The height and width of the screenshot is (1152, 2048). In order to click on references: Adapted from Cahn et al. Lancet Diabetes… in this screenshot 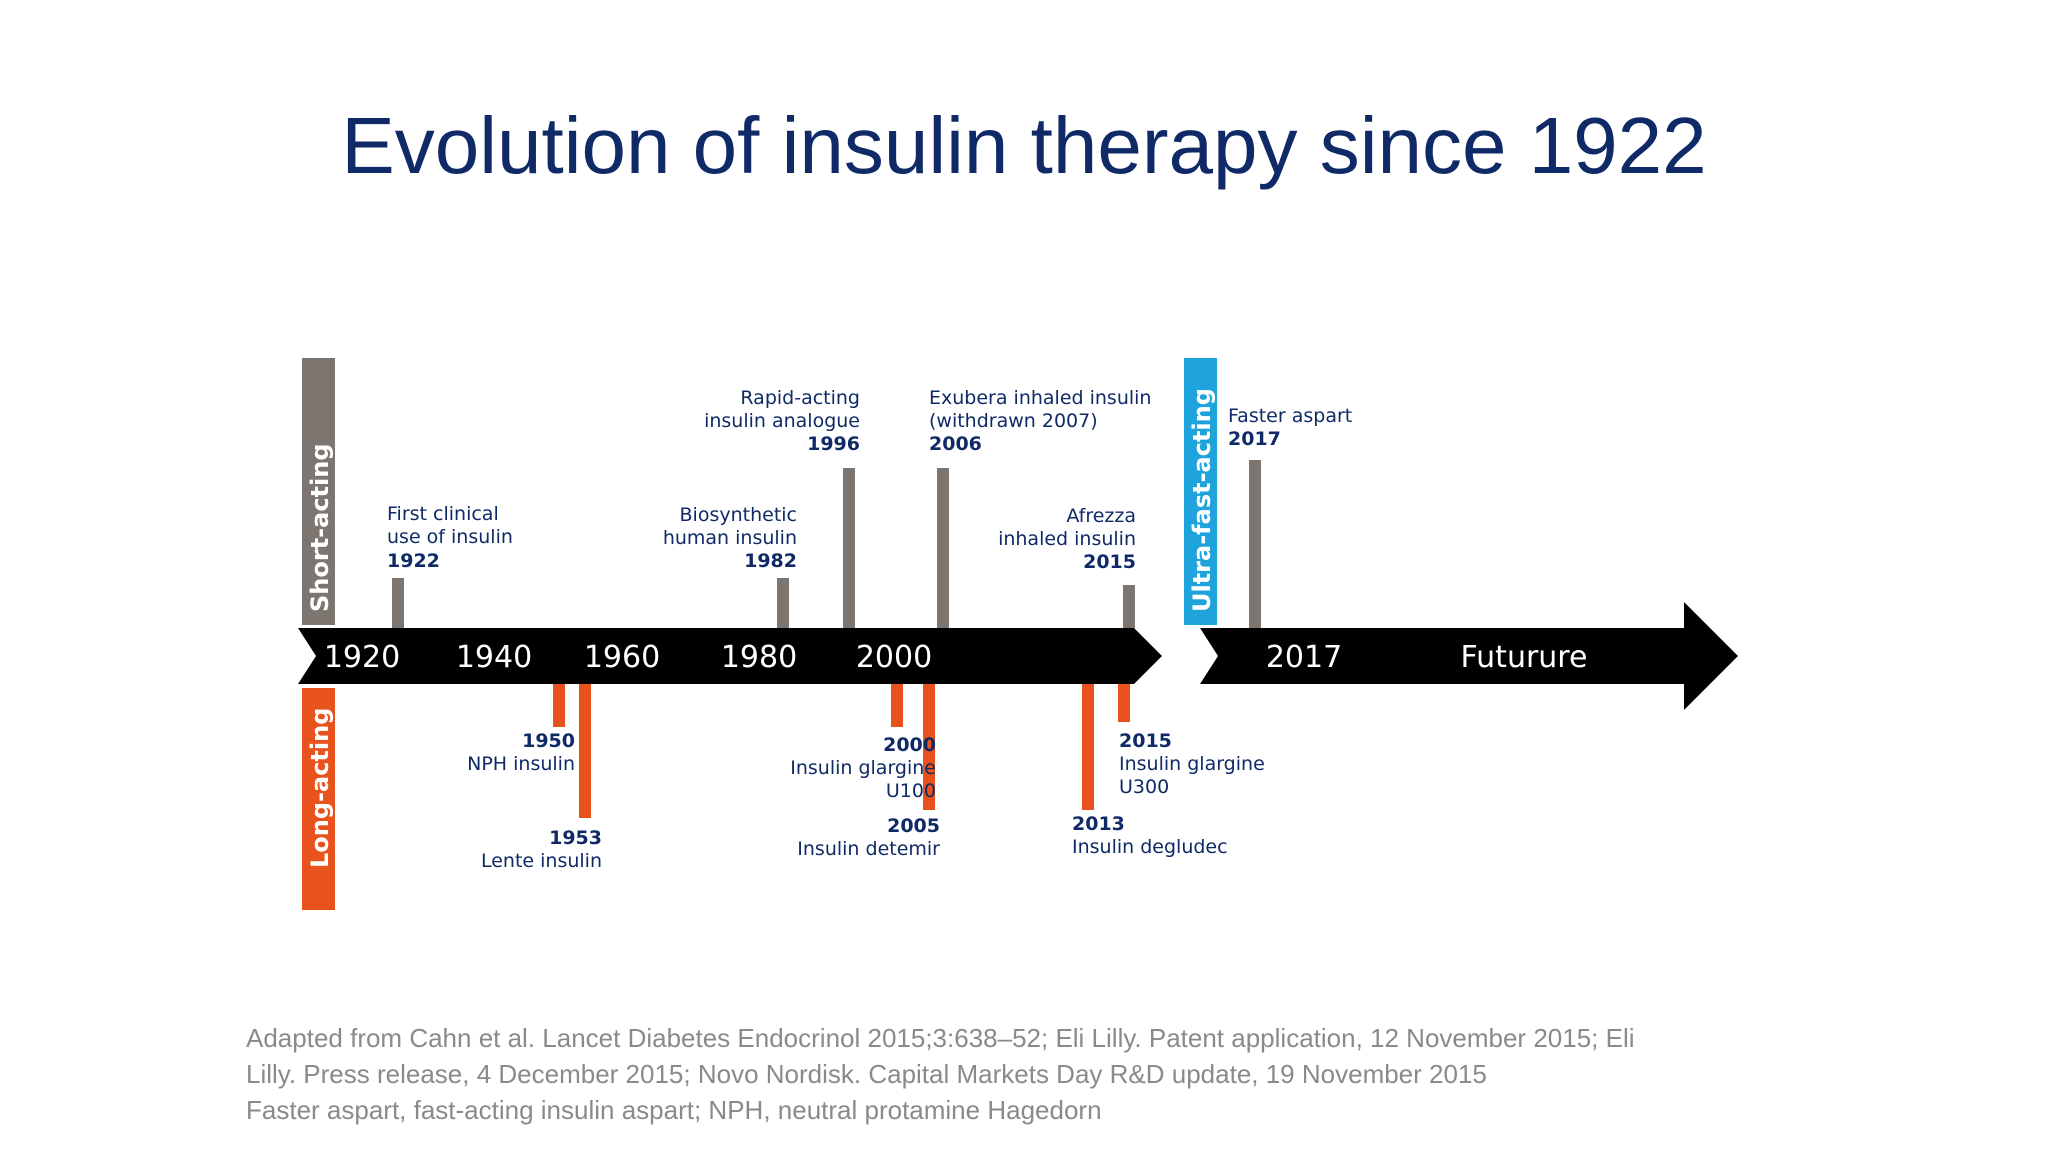, I will do `click(1026, 1074)`.